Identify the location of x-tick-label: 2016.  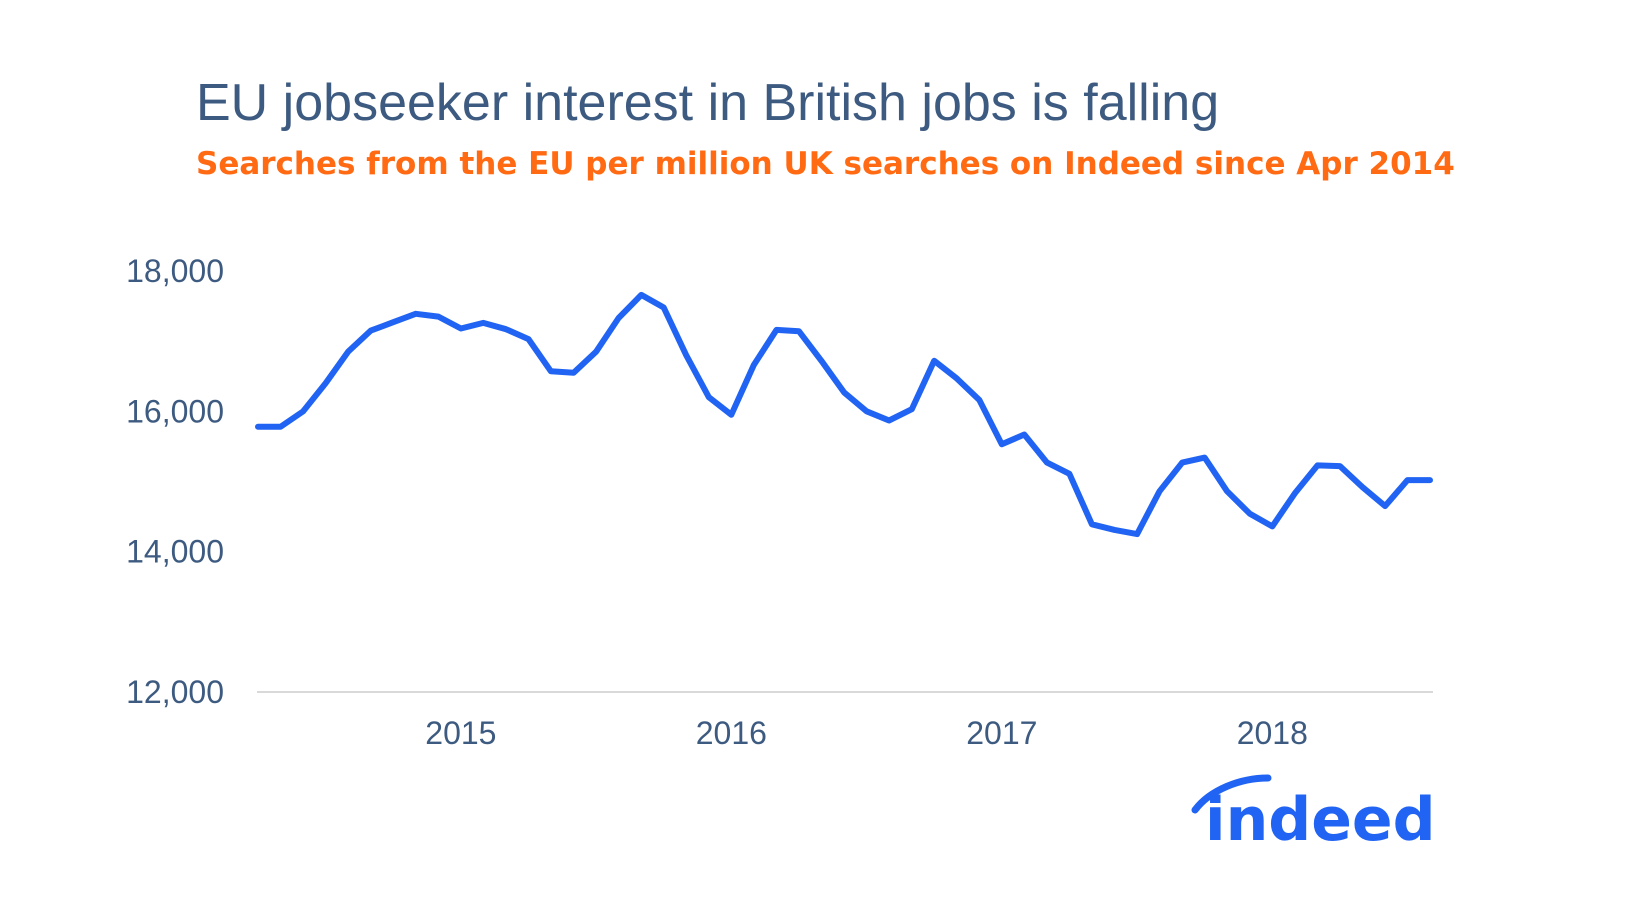
(731, 733).